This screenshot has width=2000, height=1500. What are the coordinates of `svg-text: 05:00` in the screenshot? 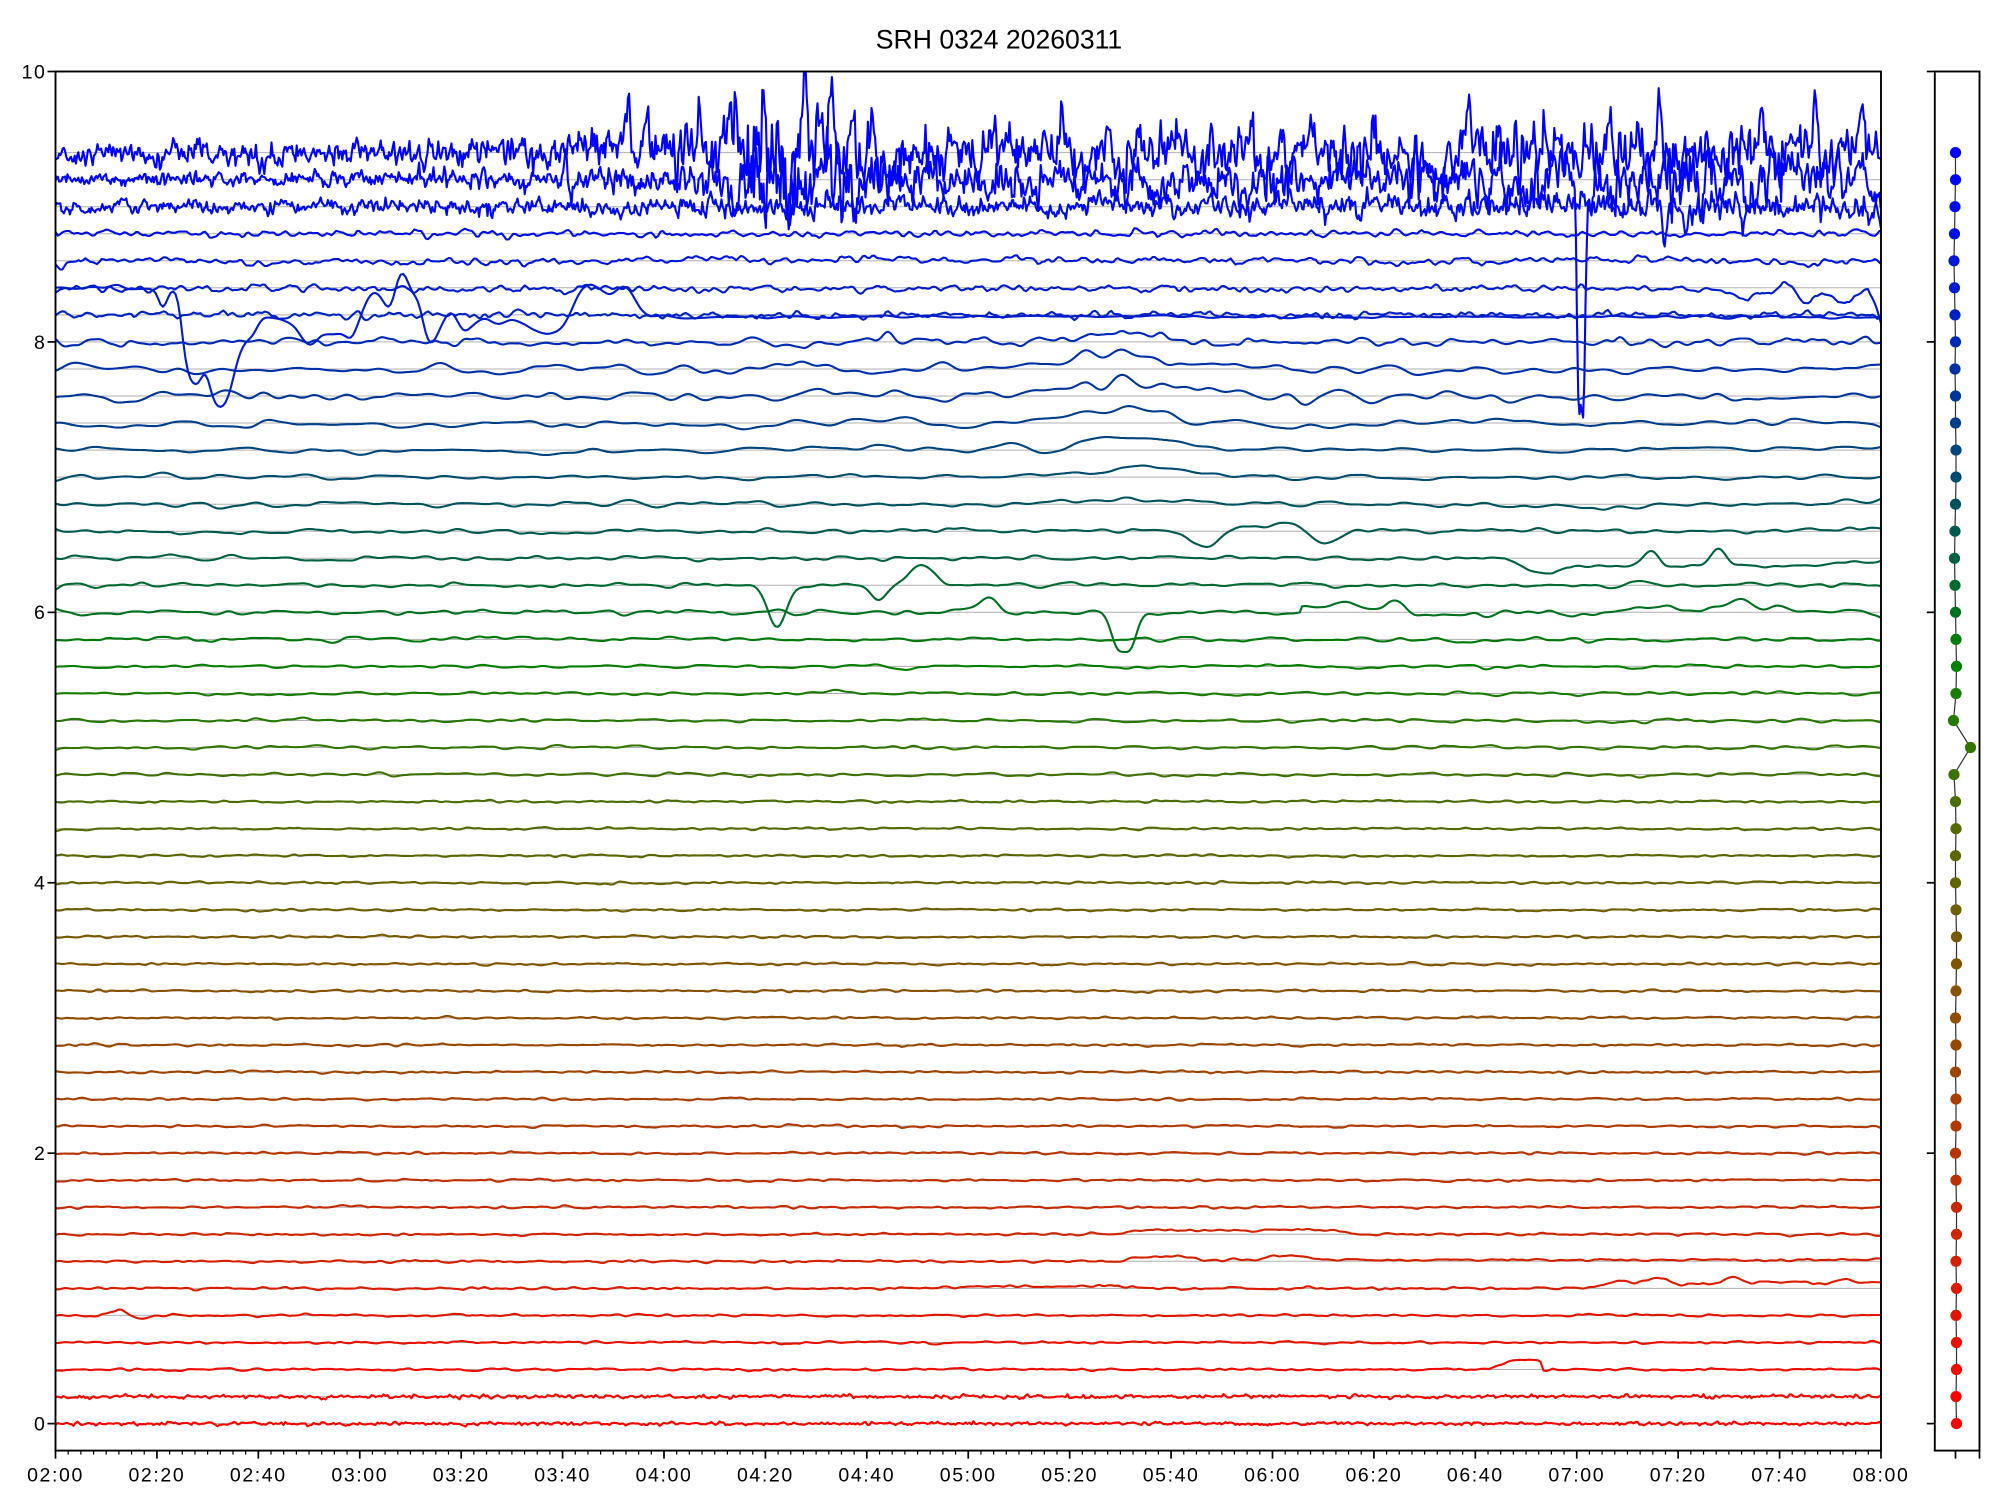 It's located at (968, 1476).